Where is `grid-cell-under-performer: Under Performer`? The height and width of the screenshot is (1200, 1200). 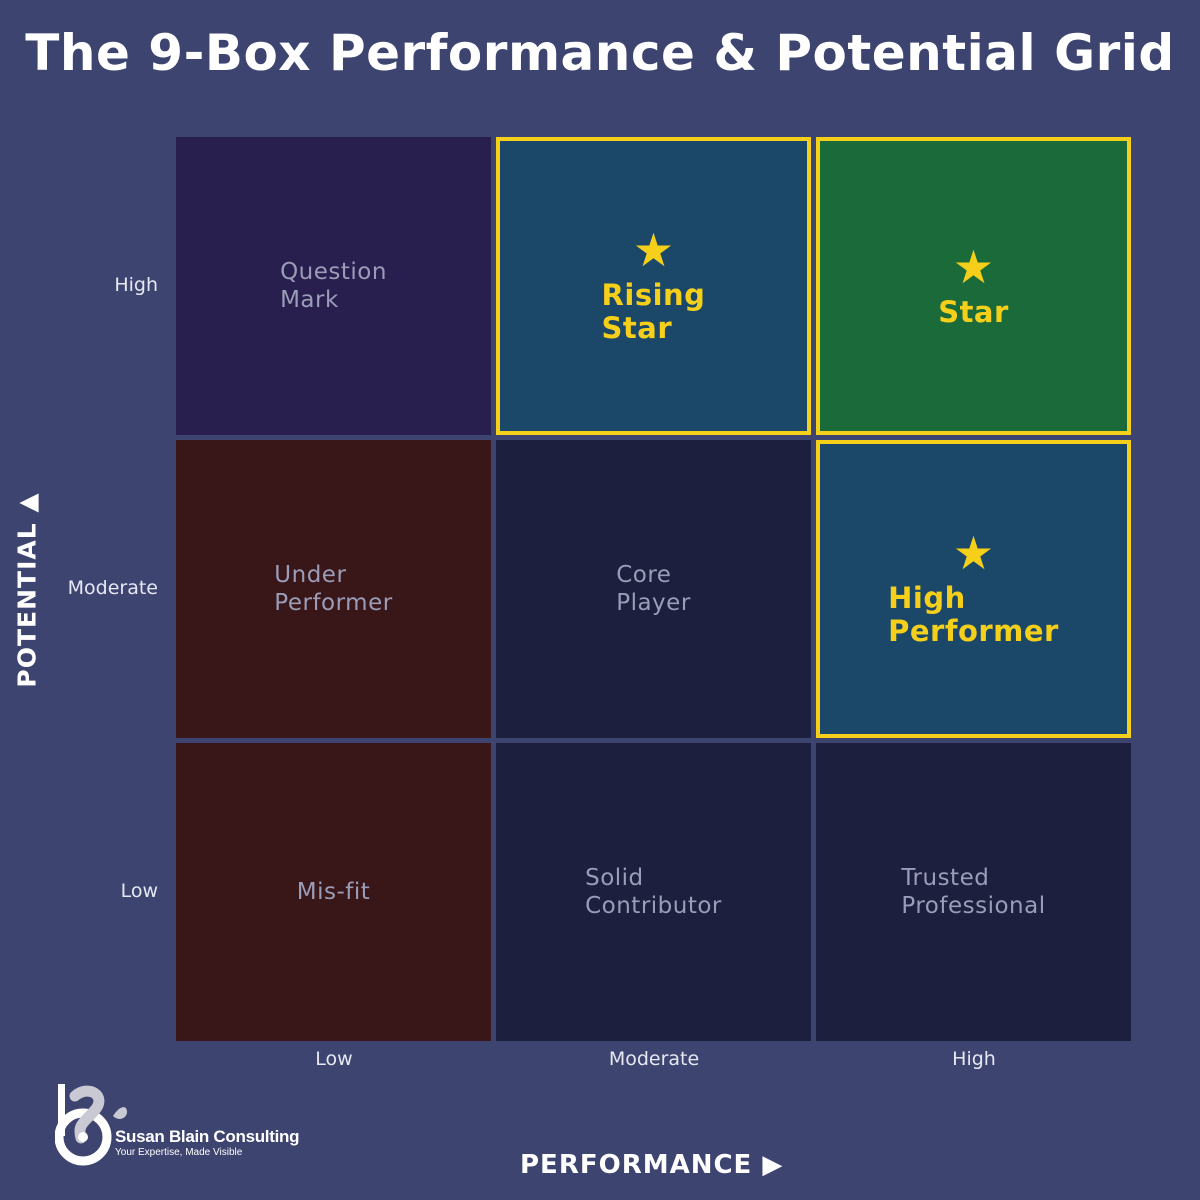 grid-cell-under-performer: Under Performer is located at coordinates (333, 589).